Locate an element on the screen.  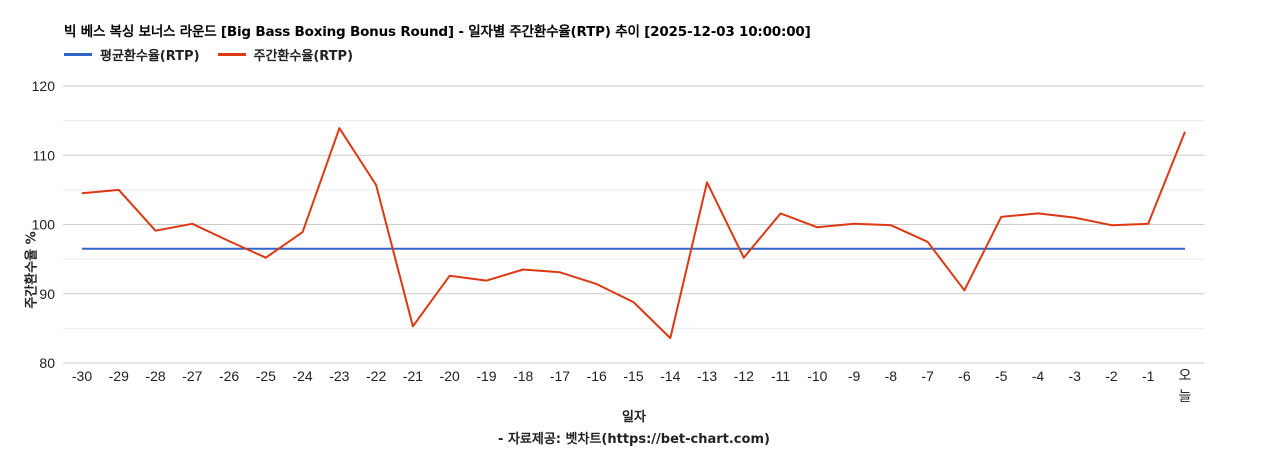
y-tick-label: 100 is located at coordinates (44, 225).